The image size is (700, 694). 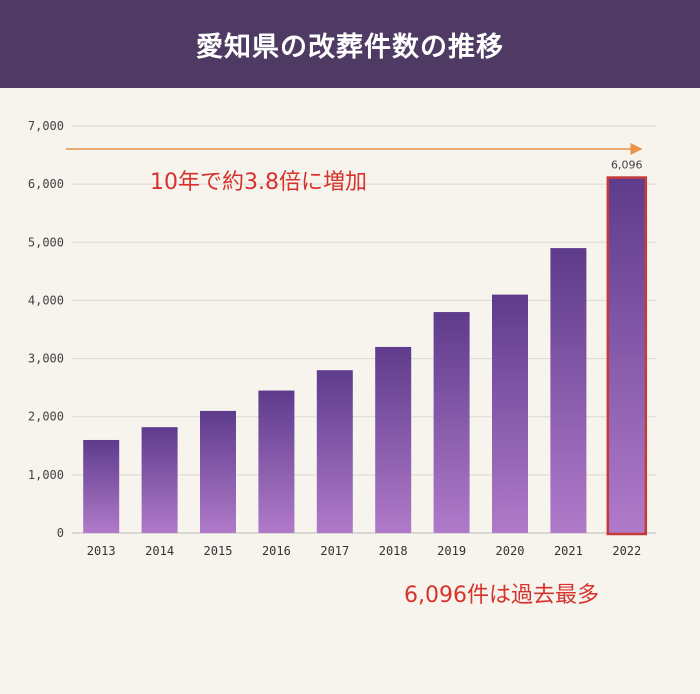 I want to click on data-label: 6,096, so click(x=627, y=165).